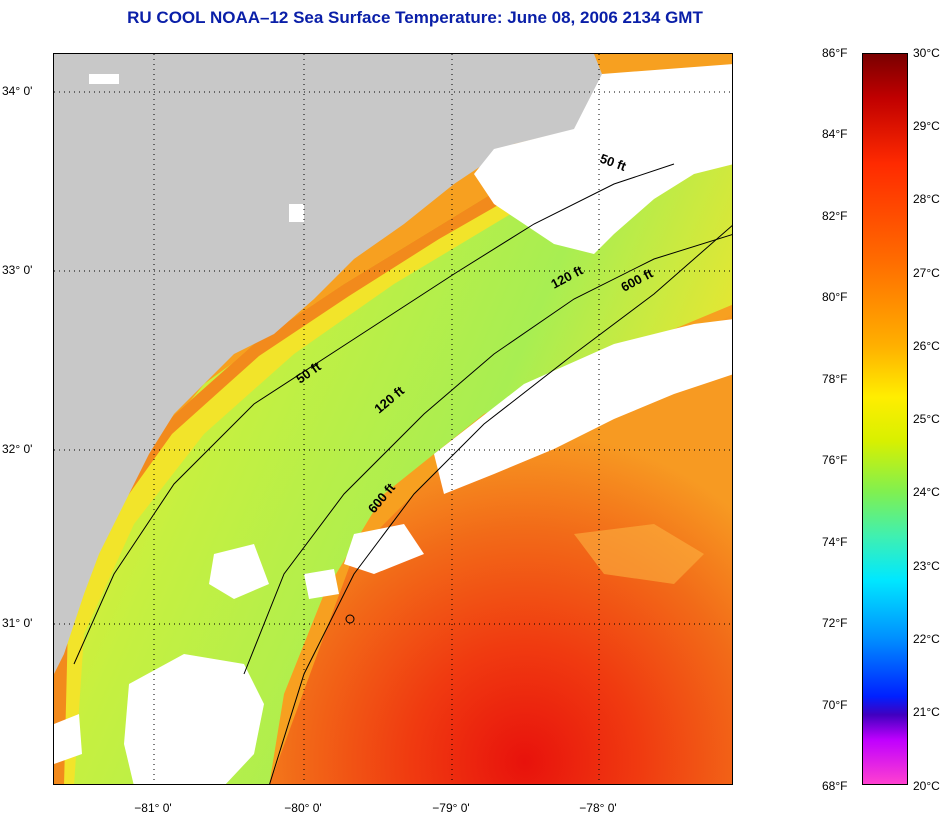  What do you see at coordinates (194, 719) in the screenshot?
I see `cloud-sw` at bounding box center [194, 719].